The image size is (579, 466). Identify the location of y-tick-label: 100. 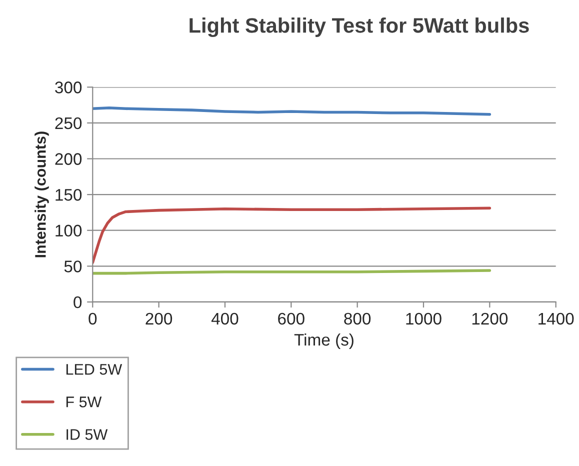
(69, 230).